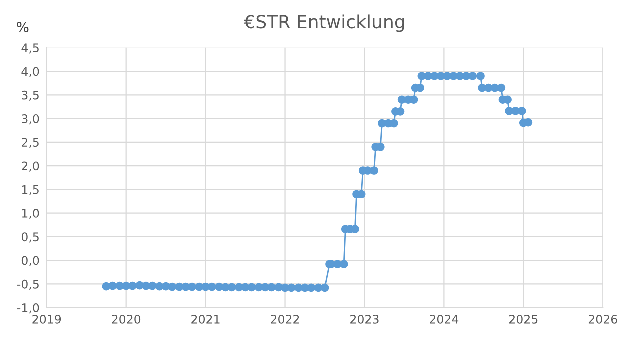 Image resolution: width=625 pixels, height=342 pixels. Describe the element at coordinates (30, 191) in the screenshot. I see `y-tick-label: 1,5` at that location.